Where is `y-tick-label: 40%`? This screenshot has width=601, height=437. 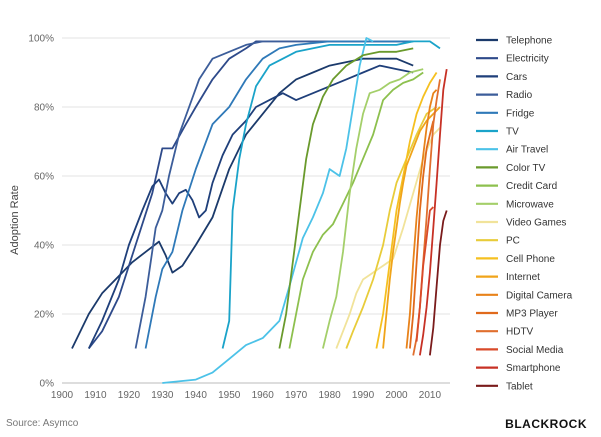 y-tick-label: 40% is located at coordinates (44, 246).